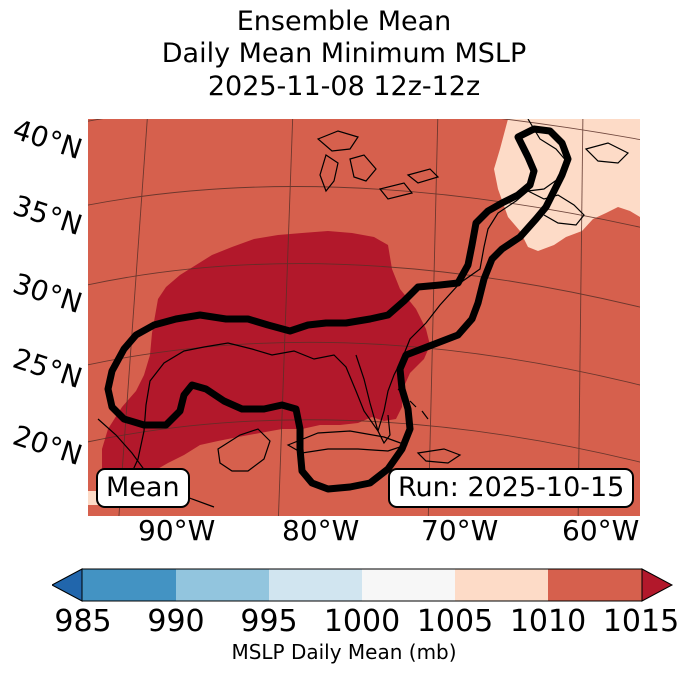 This screenshot has height=674, width=688. What do you see at coordinates (344, 86) in the screenshot?
I see `chart-title-line3: 2025-11-08 12z-12z` at bounding box center [344, 86].